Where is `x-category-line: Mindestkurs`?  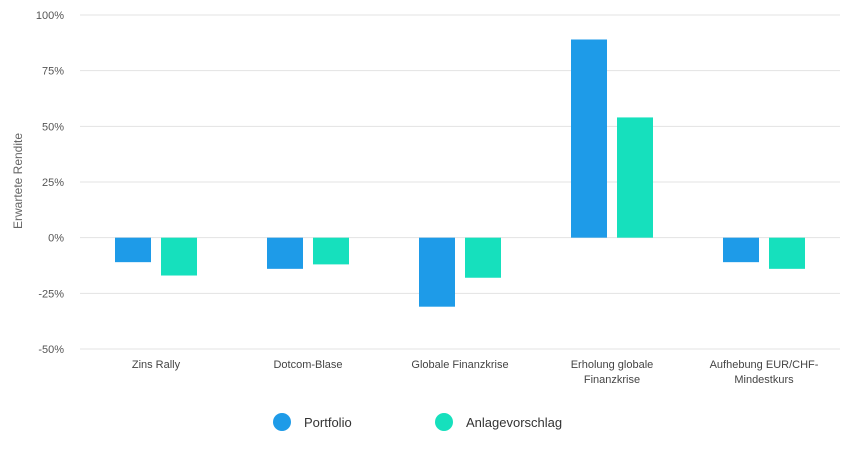
x-category-line: Mindestkurs is located at coordinates (764, 380).